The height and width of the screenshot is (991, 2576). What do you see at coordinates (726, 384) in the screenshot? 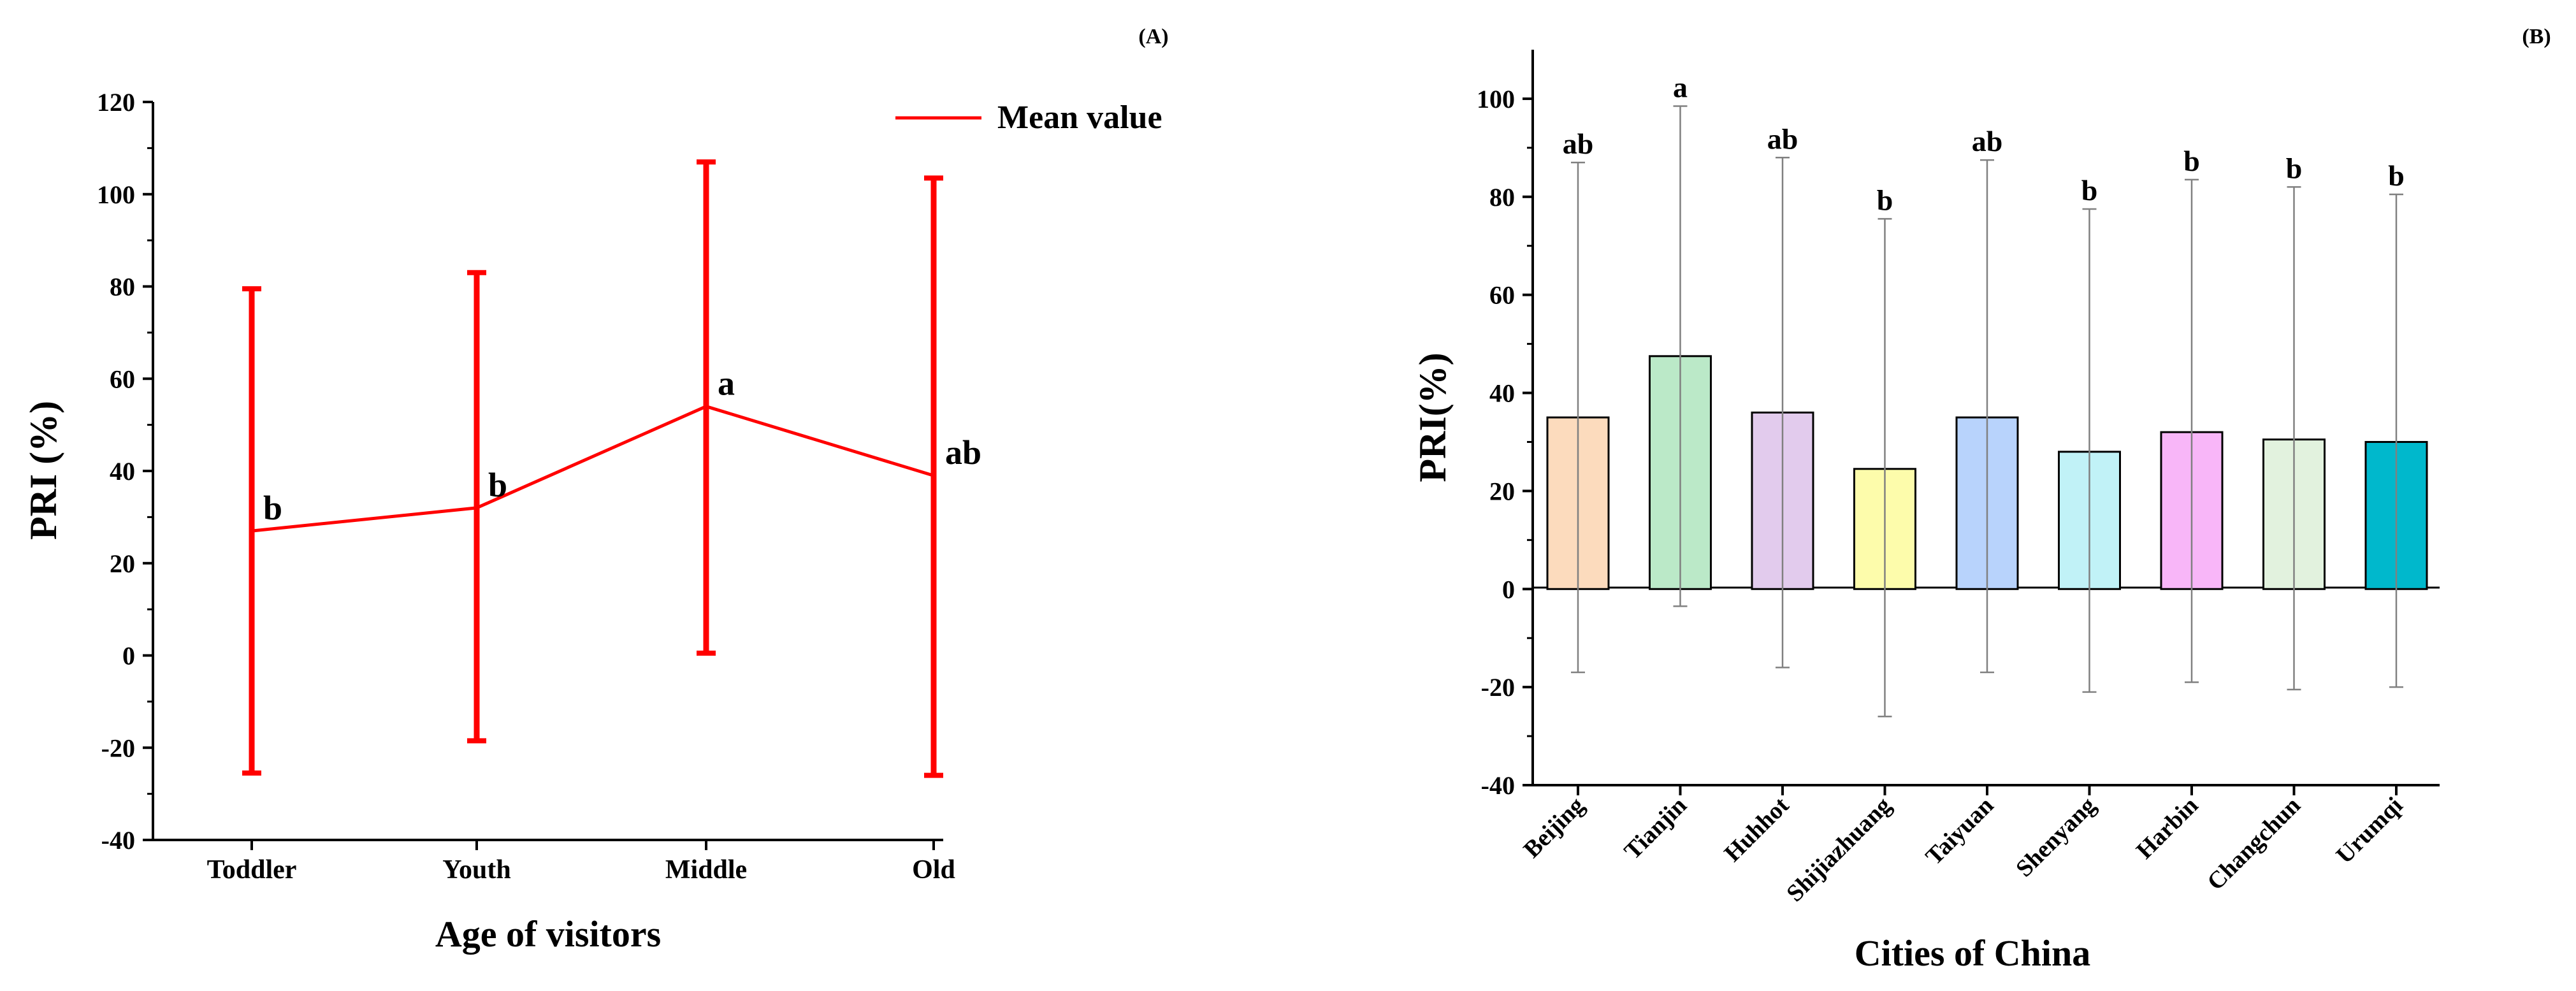
I see `significance-label-a: a` at bounding box center [726, 384].